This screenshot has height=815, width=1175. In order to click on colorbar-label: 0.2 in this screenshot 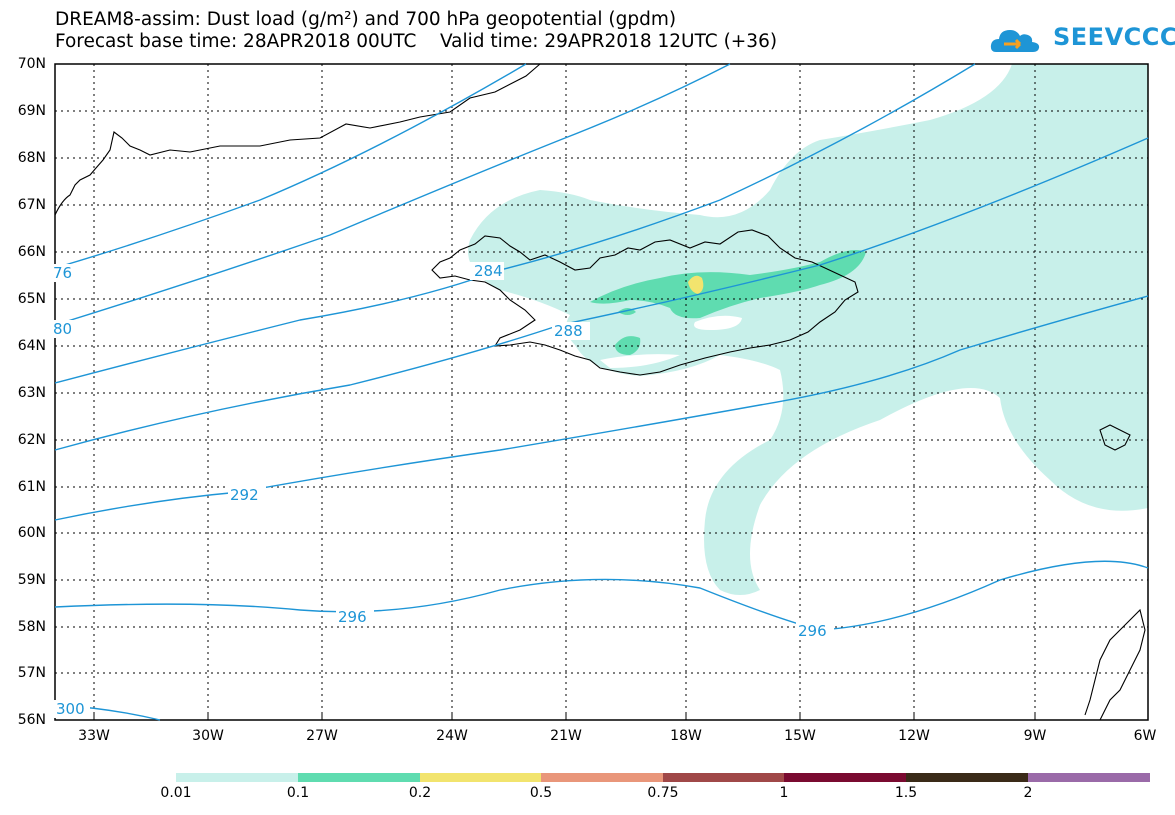, I will do `click(420, 793)`.